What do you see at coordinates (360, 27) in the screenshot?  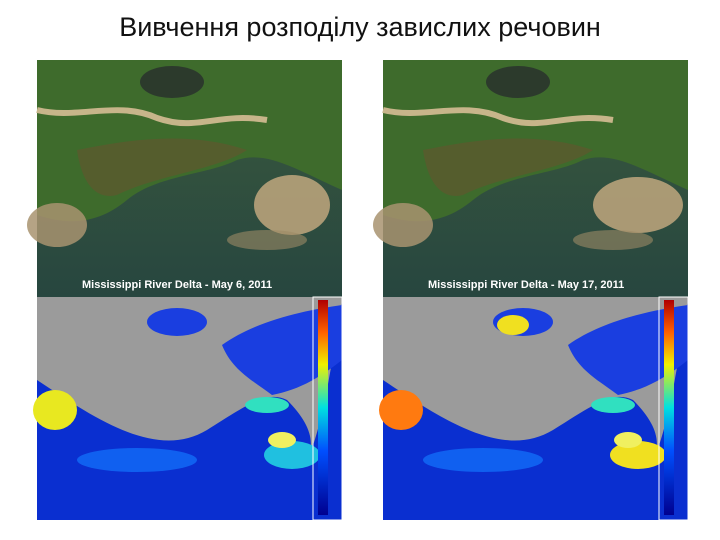 I see `slide-title: Вивчення розподілу завислих речовин` at bounding box center [360, 27].